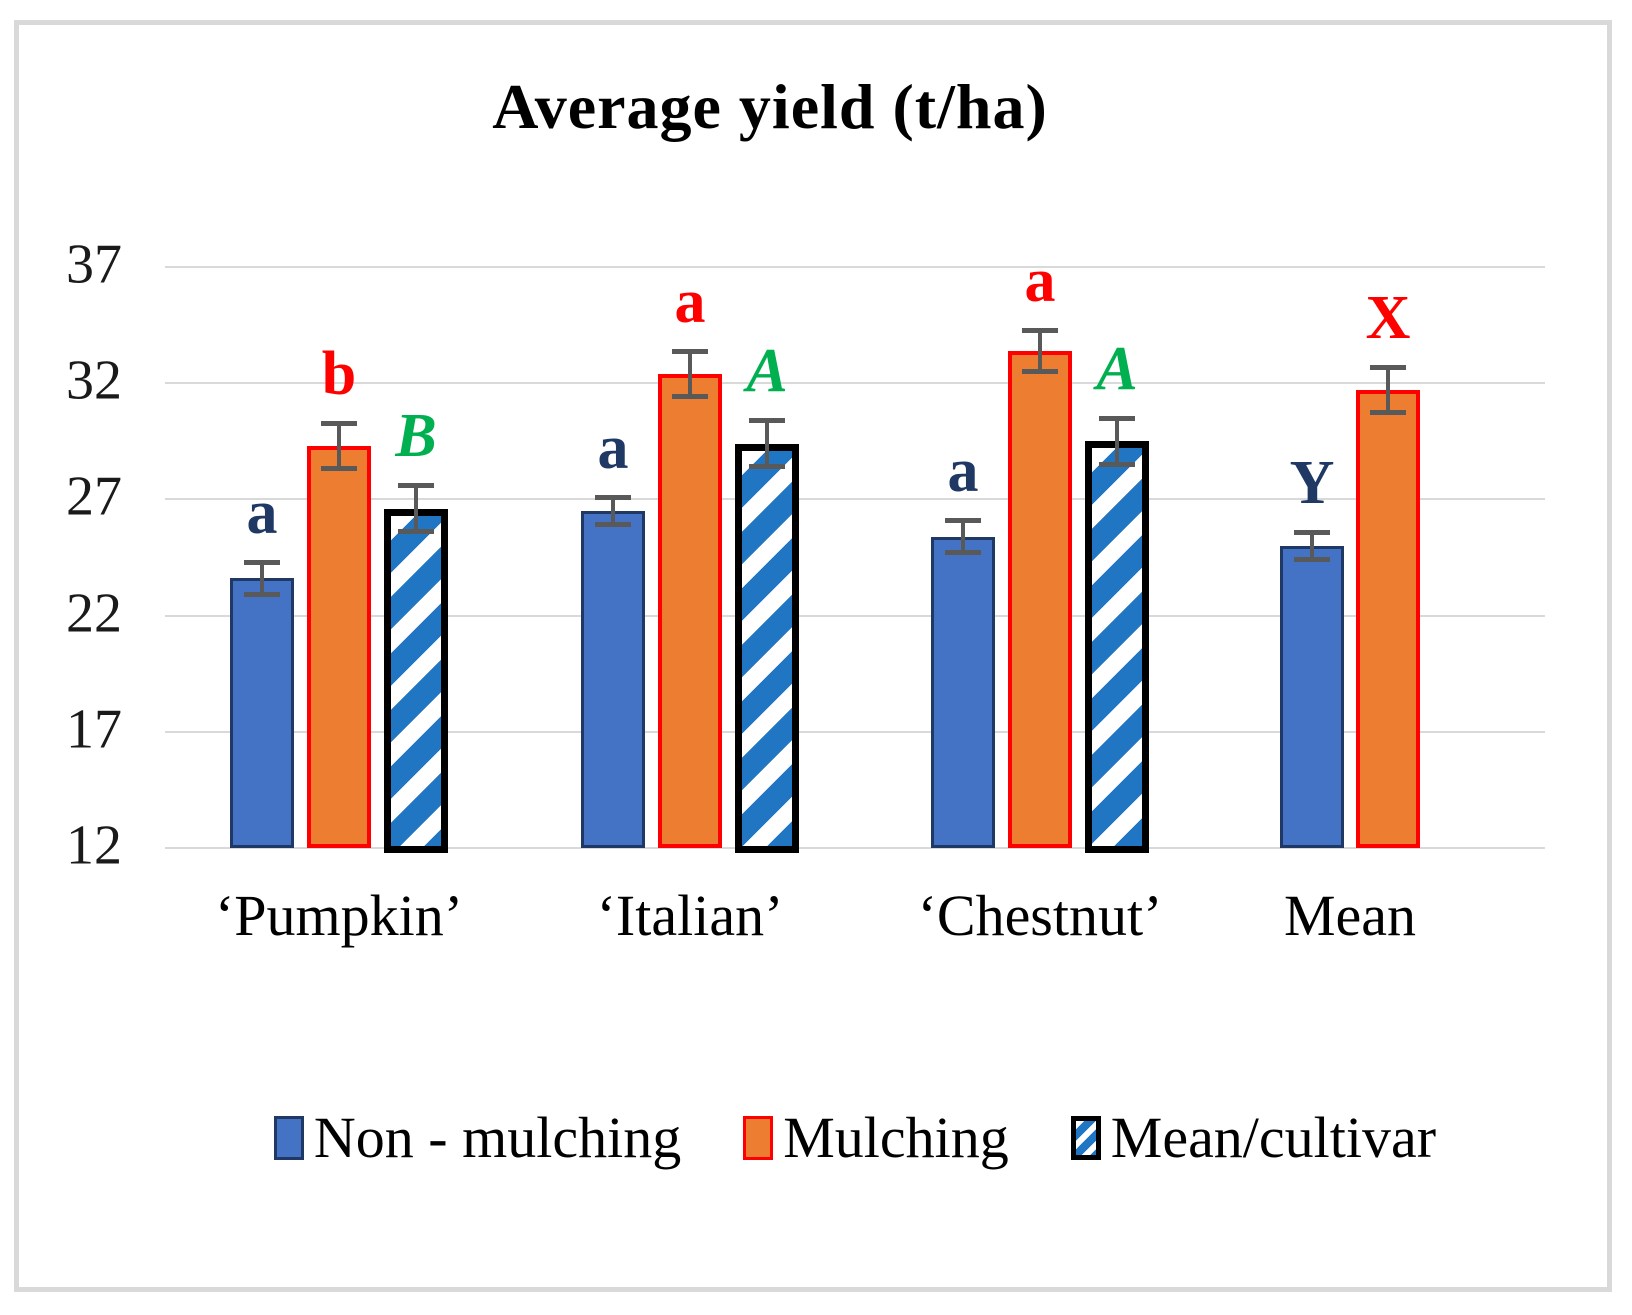 Image resolution: width=1632 pixels, height=1315 pixels. I want to click on legend: Non - mulching Mulching Mean/cultivar, so click(855, 1137).